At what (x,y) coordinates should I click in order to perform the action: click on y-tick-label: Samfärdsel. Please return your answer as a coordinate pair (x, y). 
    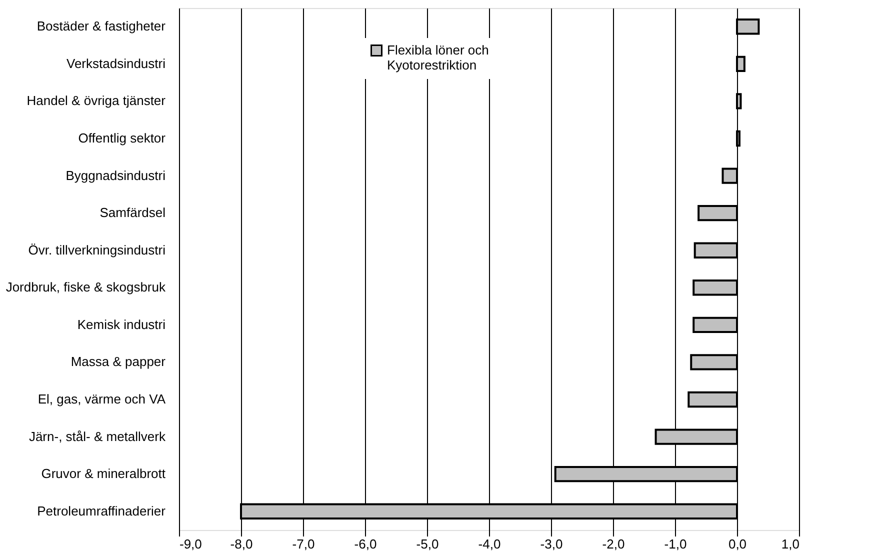
    Looking at the image, I should click on (133, 212).